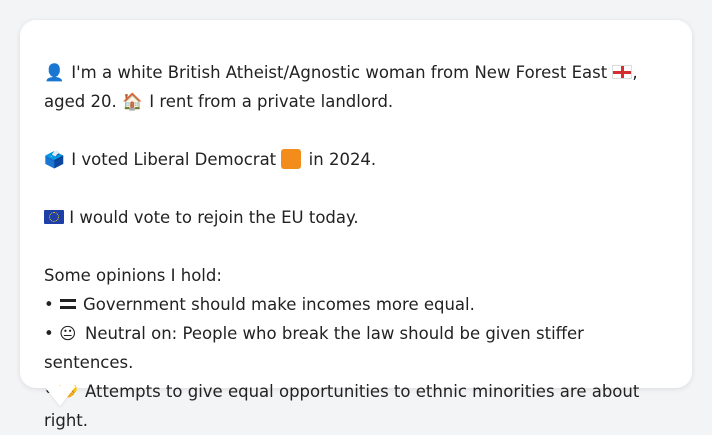 The height and width of the screenshot is (435, 712). Describe the element at coordinates (68, 333) in the screenshot. I see `neutral-face-icon: 😐` at that location.